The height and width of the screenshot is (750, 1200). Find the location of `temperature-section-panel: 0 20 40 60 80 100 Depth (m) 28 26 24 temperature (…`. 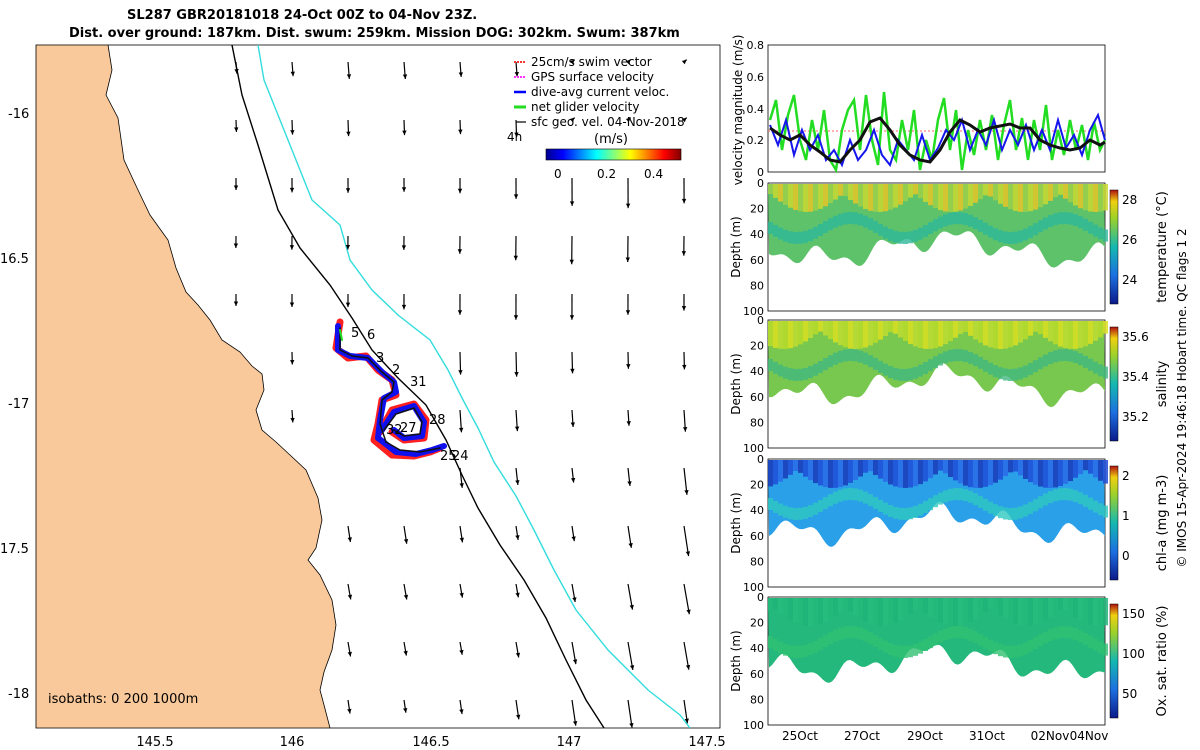

temperature-section-panel: 0 20 40 60 80 100 Depth (m) 28 26 24 temperature (… is located at coordinates (949, 247).